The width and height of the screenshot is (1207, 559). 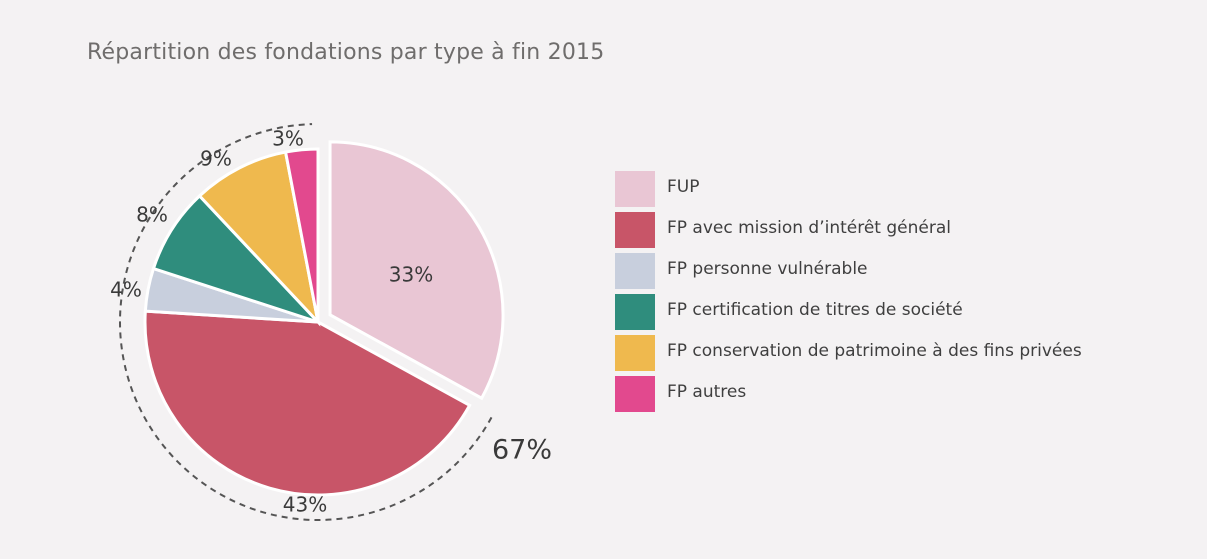 I want to click on slice-label: 33%, so click(x=411, y=275).